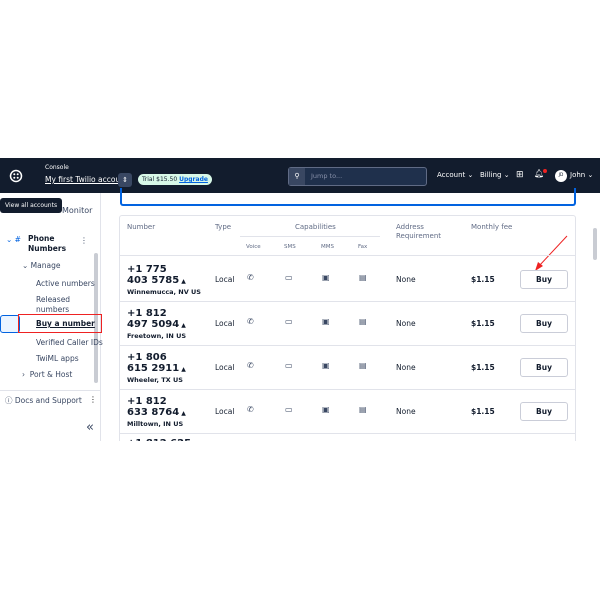  I want to click on page-scrollbar, so click(595, 244).